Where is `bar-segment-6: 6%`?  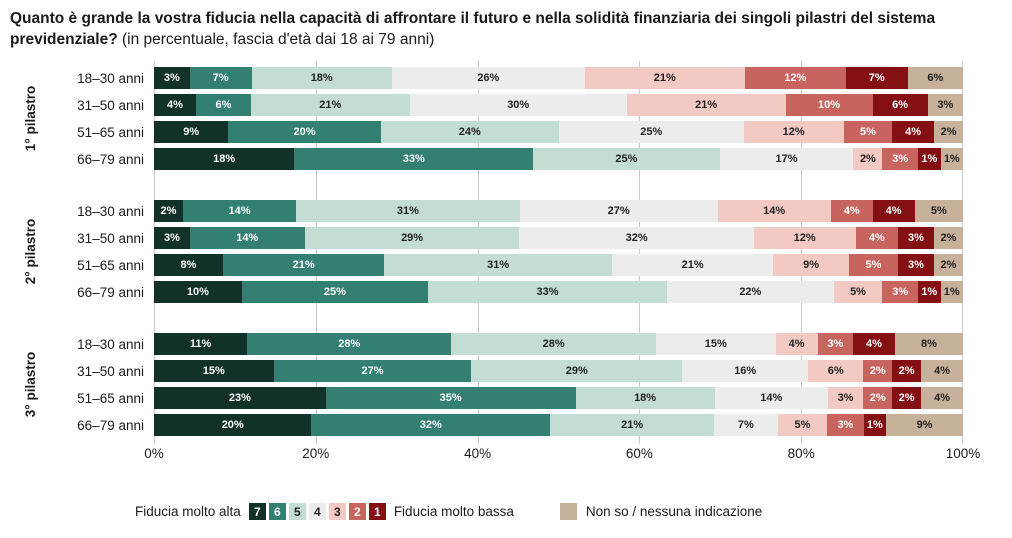
bar-segment-6: 6% is located at coordinates (223, 105).